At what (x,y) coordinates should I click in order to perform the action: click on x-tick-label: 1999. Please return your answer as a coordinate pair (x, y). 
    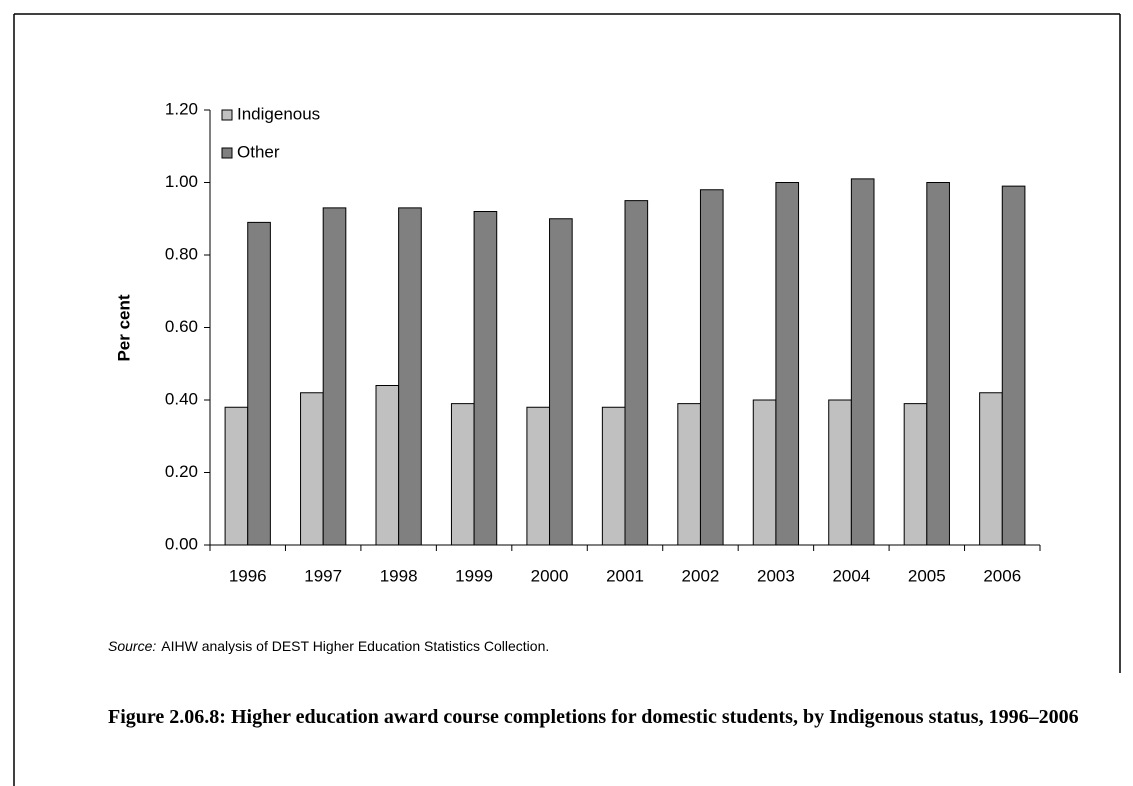
    Looking at the image, I should click on (474, 575).